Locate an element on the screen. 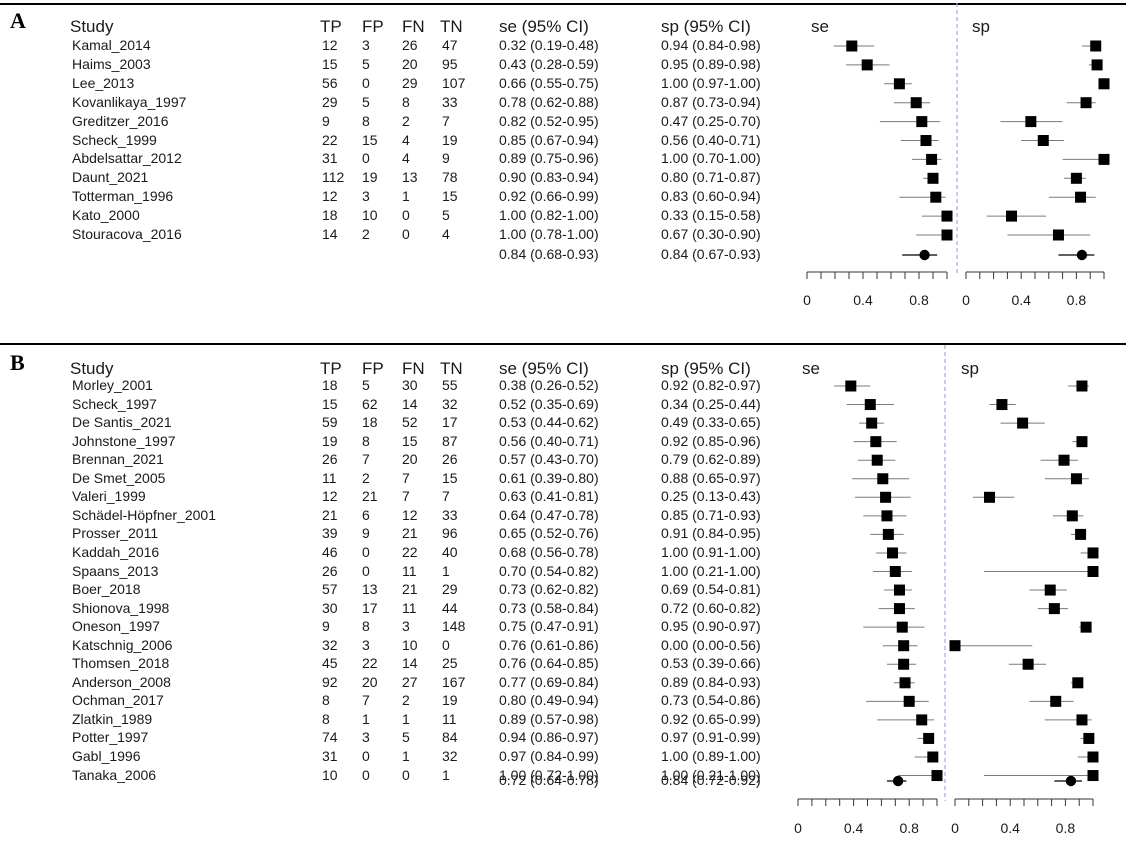  panel-a-row-tn: 95 is located at coordinates (450, 63).